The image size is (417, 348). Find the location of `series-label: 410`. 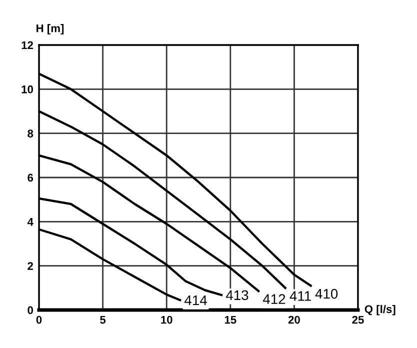

series-label: 410 is located at coordinates (326, 293).